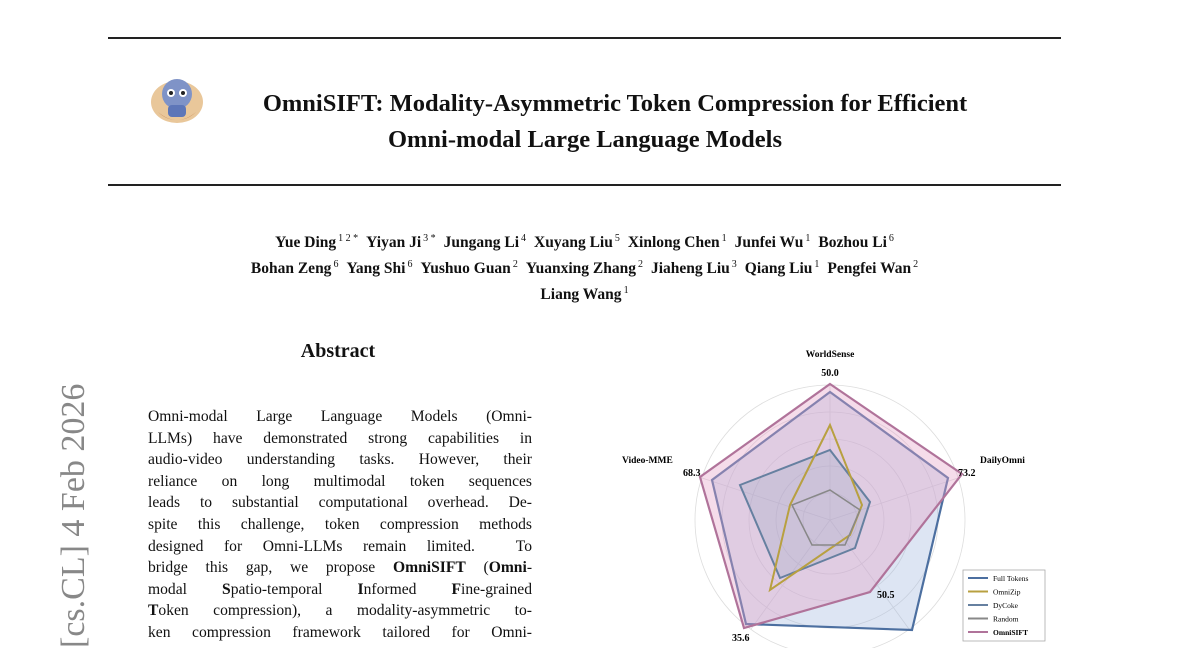 This screenshot has height=648, width=1200. I want to click on author: Pengfei Wan 2, so click(872, 268).